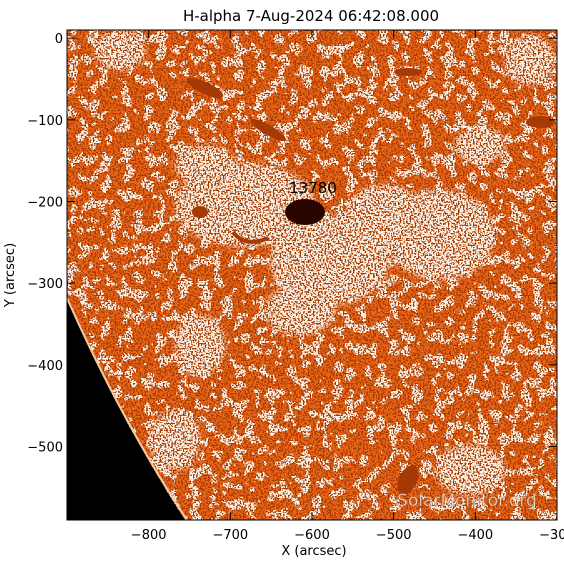 This screenshot has width=564, height=564. Describe the element at coordinates (230, 535) in the screenshot. I see `x-tick-label: −700` at that location.